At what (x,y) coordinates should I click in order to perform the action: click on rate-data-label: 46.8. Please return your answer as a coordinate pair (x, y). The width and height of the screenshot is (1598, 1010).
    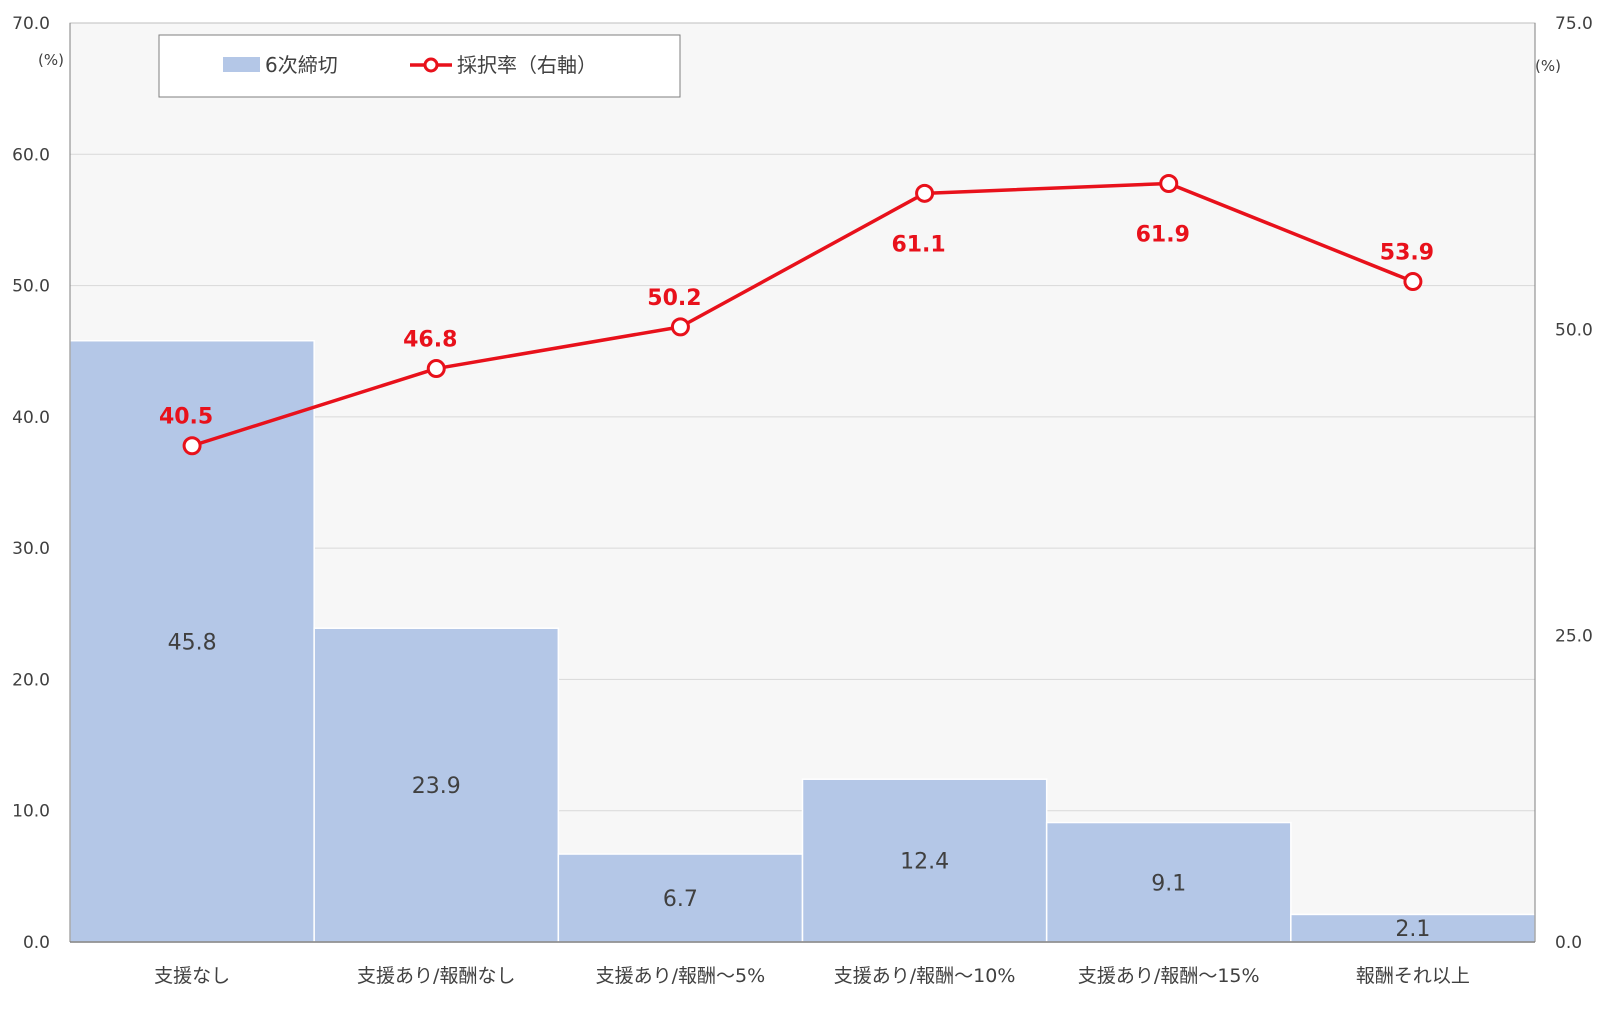
    Looking at the image, I should click on (430, 340).